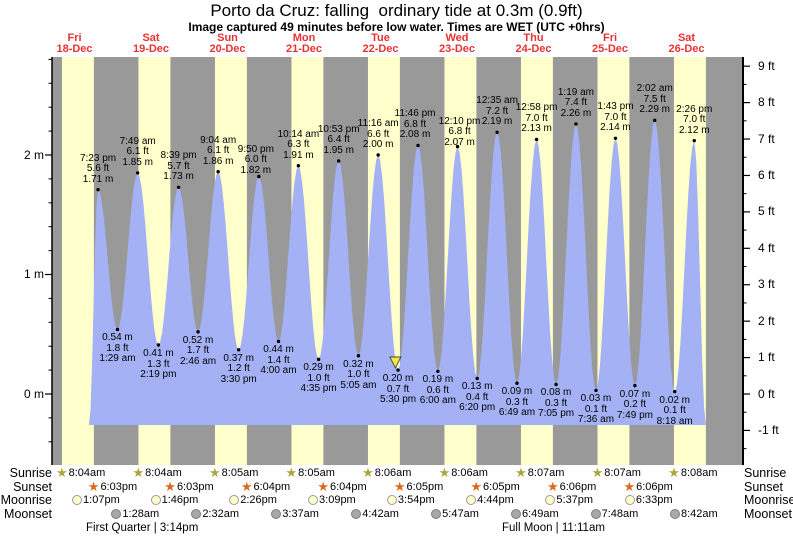 Image resolution: width=793 pixels, height=538 pixels. Describe the element at coordinates (556, 393) in the screenshot. I see `tide-label-line: 0.08 m` at that location.